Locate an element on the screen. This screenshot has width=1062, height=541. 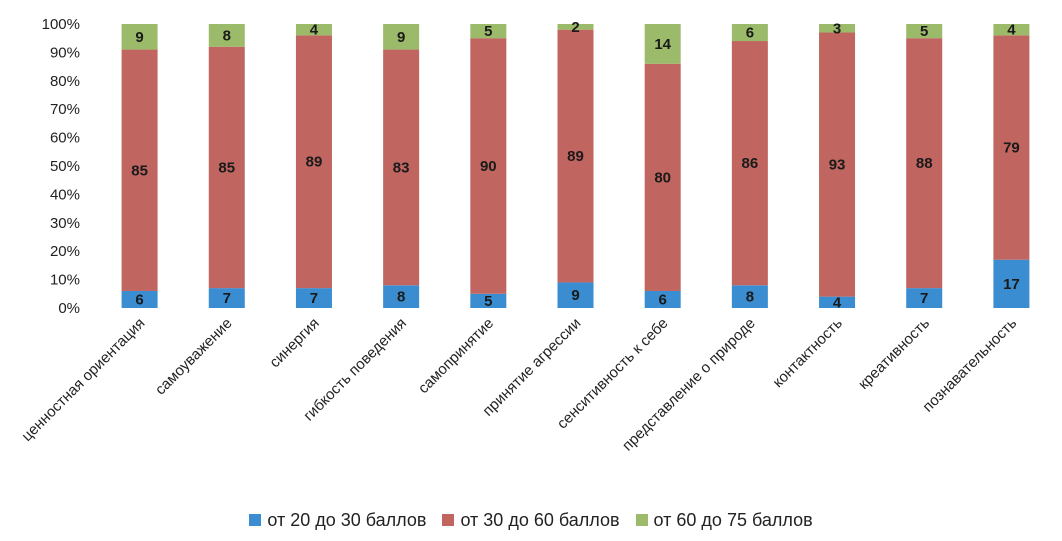
data-label: 83 is located at coordinates (401, 167).